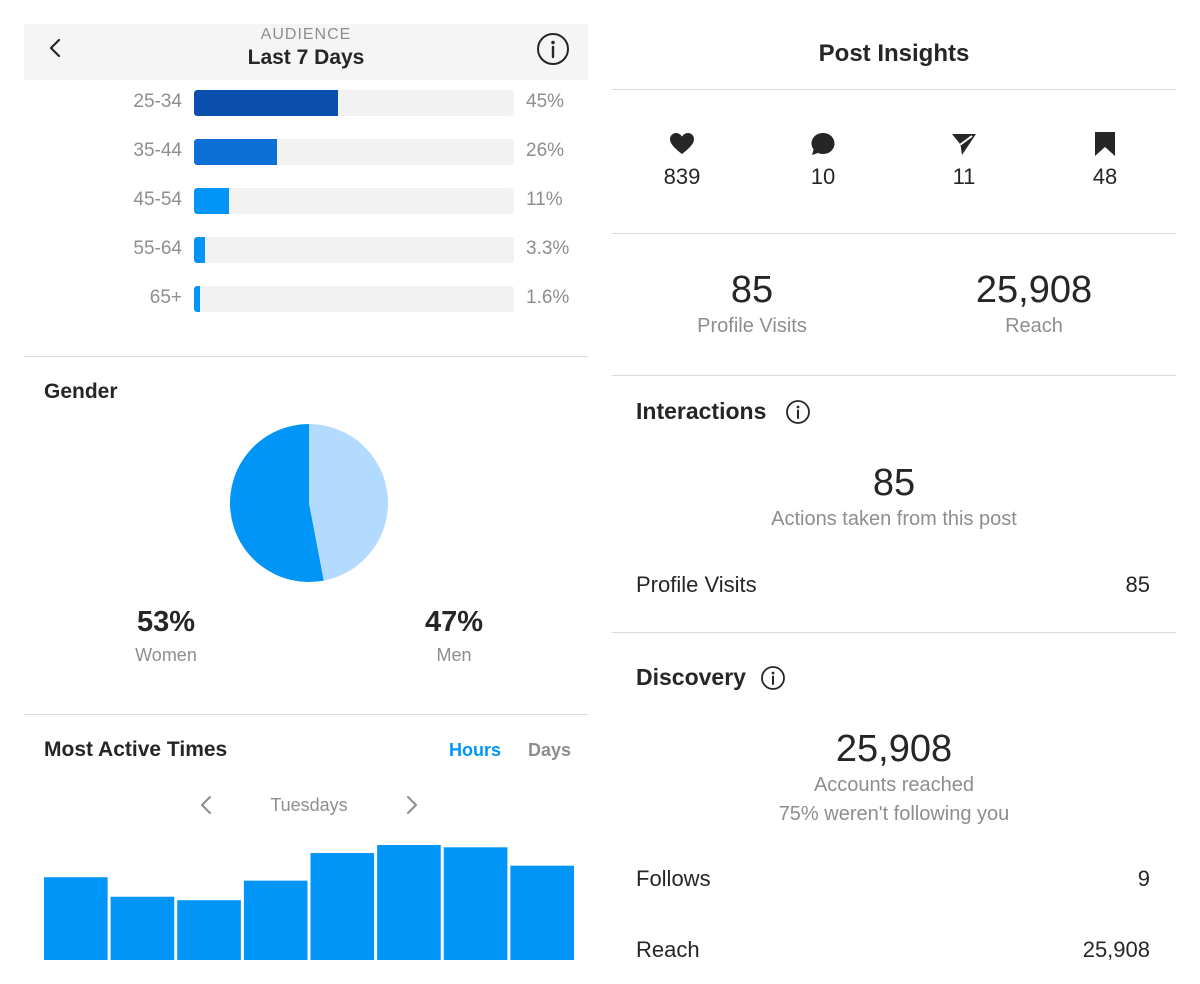  What do you see at coordinates (894, 814) in the screenshot?
I see `not-following-caption: 75% weren't following you` at bounding box center [894, 814].